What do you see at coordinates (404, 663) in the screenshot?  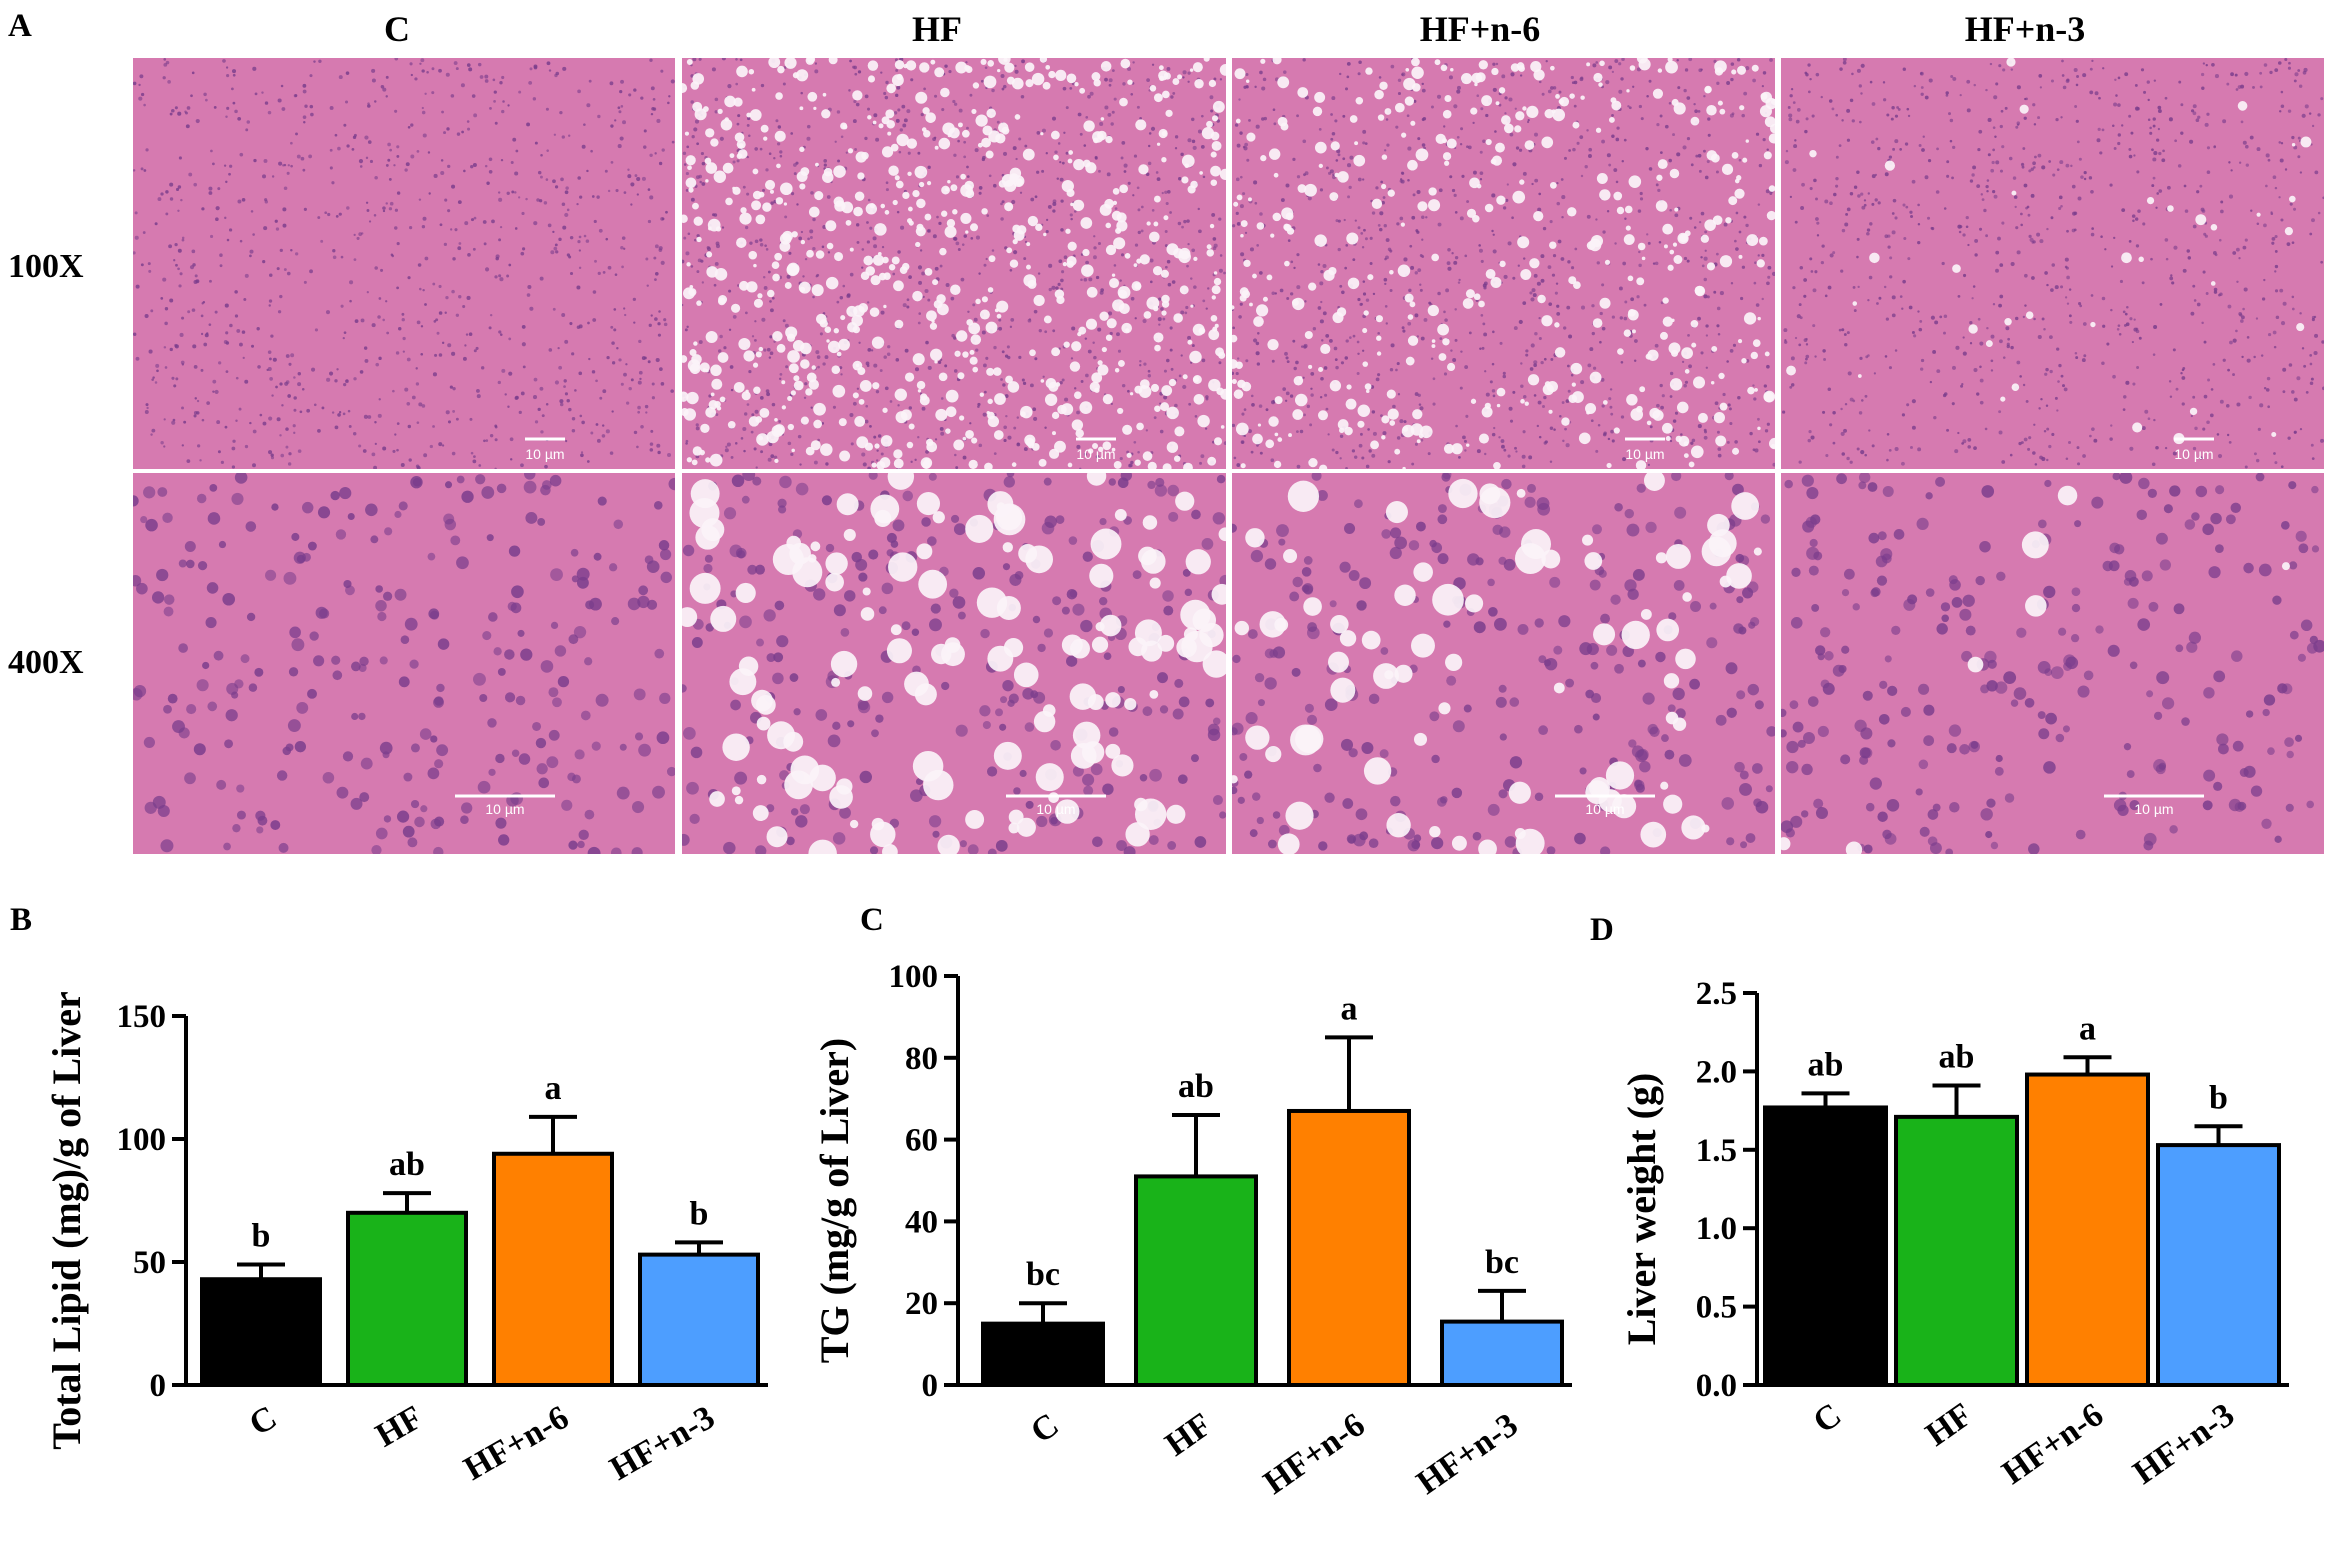 I see `micrograph-c-400x: 10 µm` at bounding box center [404, 663].